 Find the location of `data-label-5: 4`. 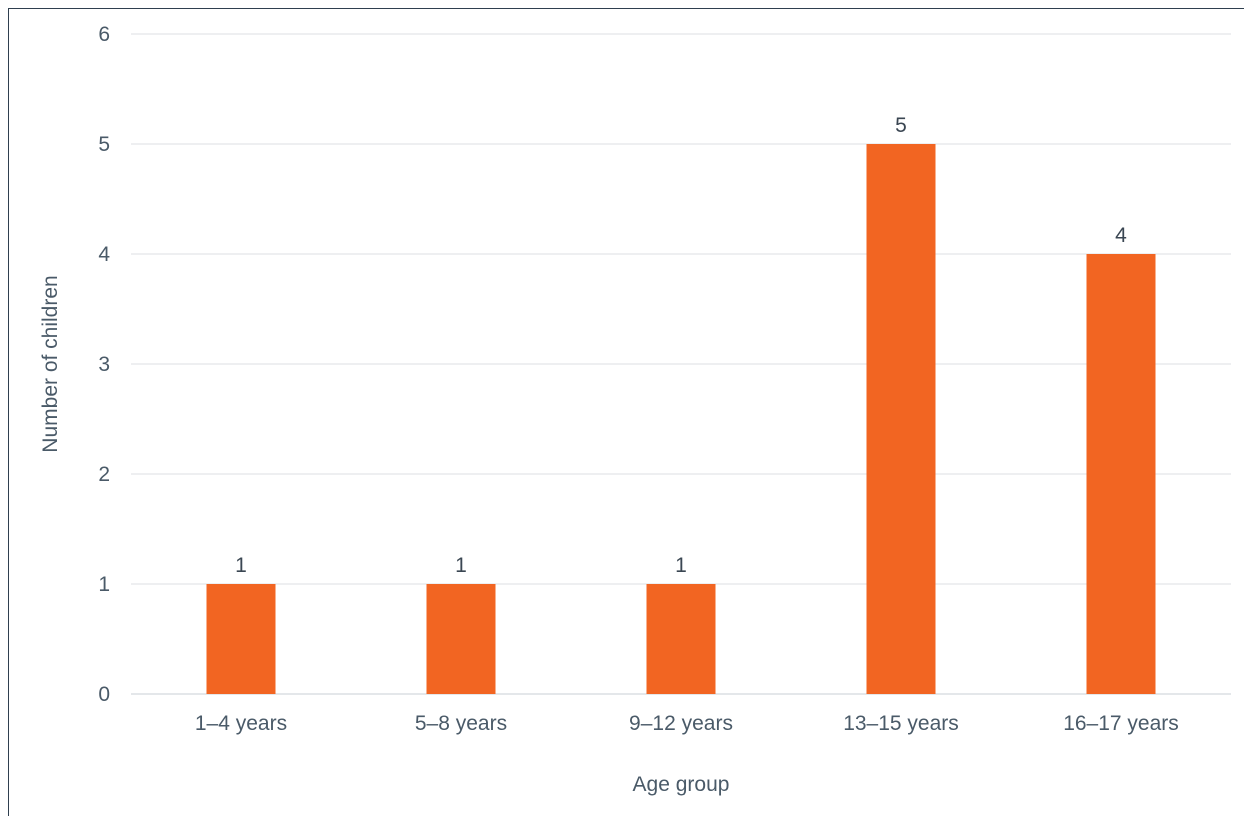

data-label-5: 4 is located at coordinates (1121, 235).